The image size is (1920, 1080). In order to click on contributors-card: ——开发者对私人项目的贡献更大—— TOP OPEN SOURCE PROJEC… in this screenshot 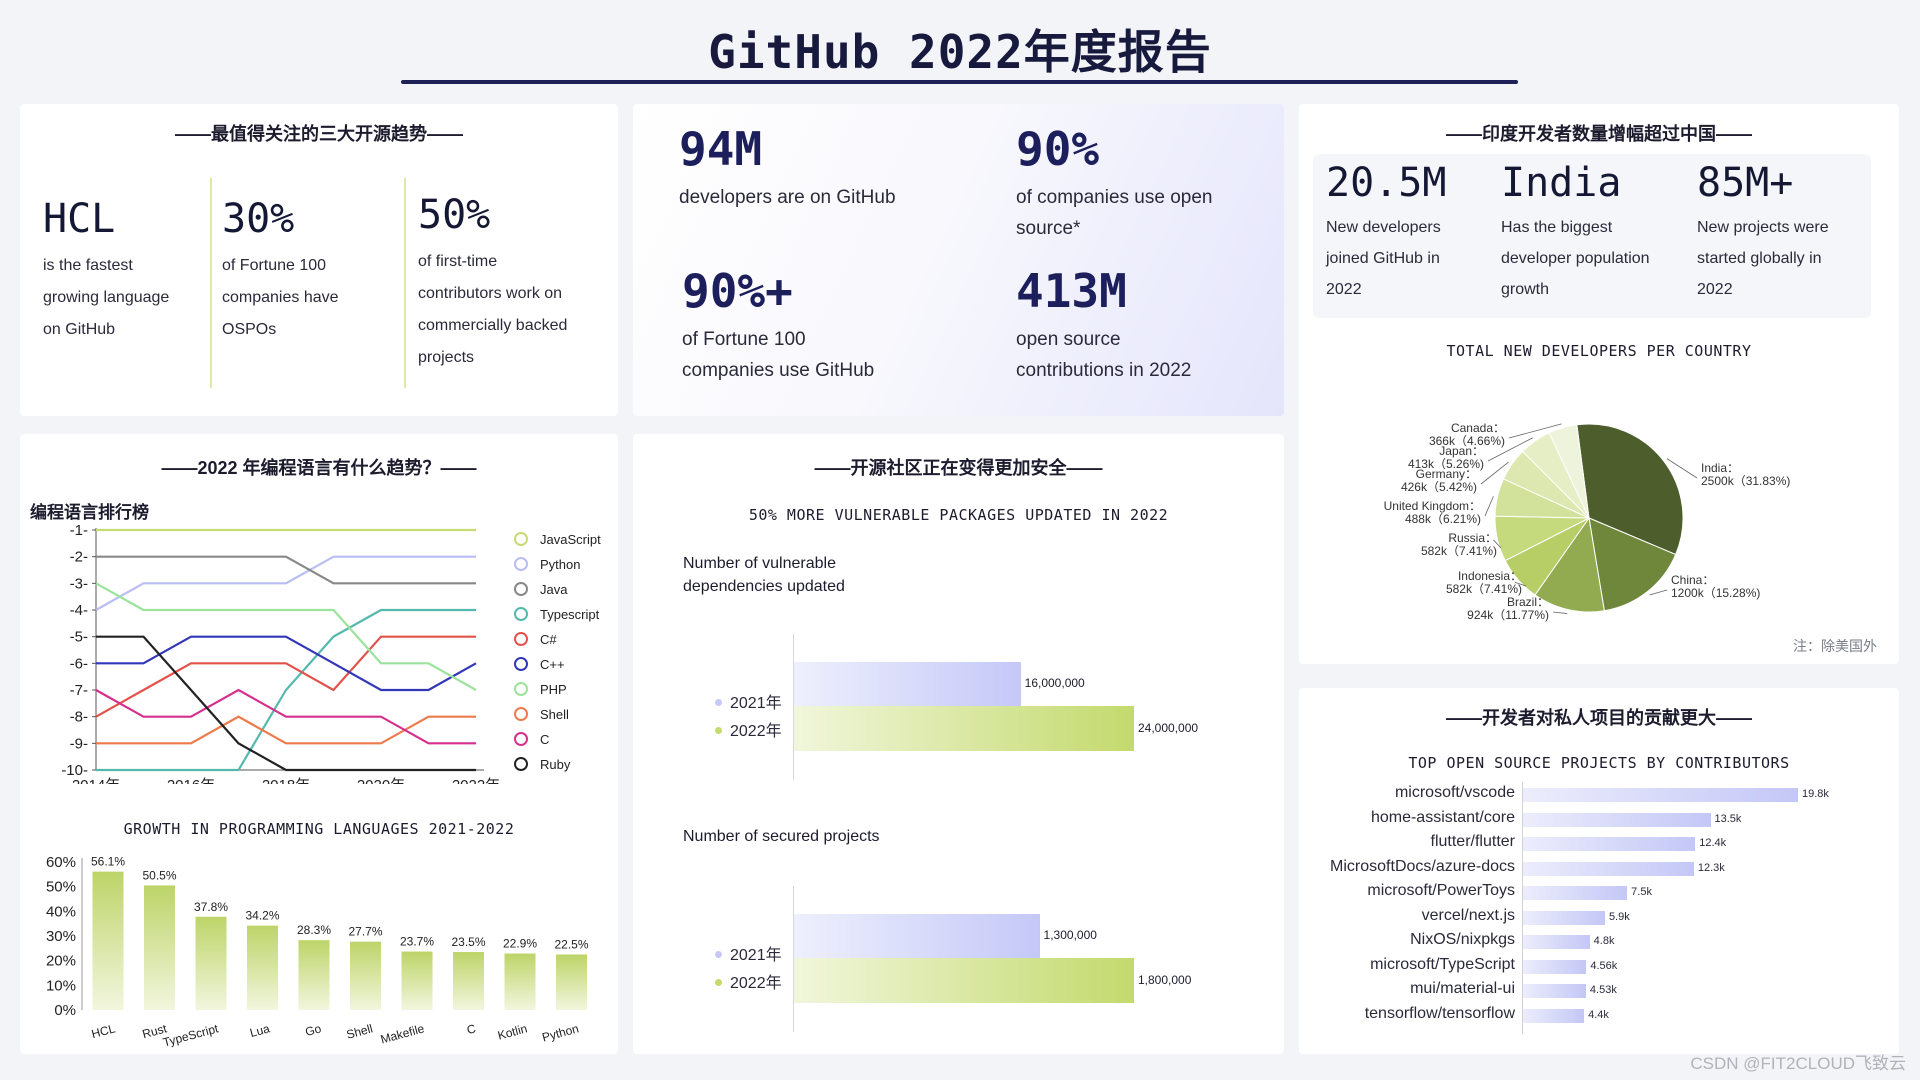, I will do `click(1599, 871)`.